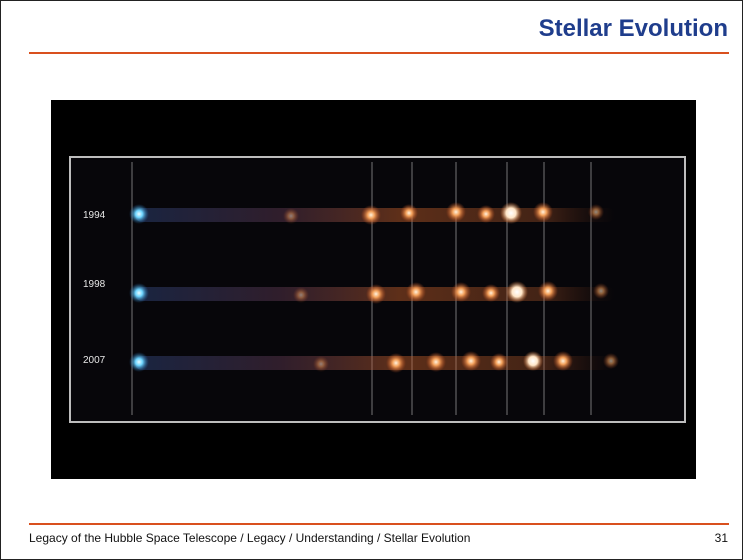  Describe the element at coordinates (379, 524) in the screenshot. I see `footer-rule` at that location.